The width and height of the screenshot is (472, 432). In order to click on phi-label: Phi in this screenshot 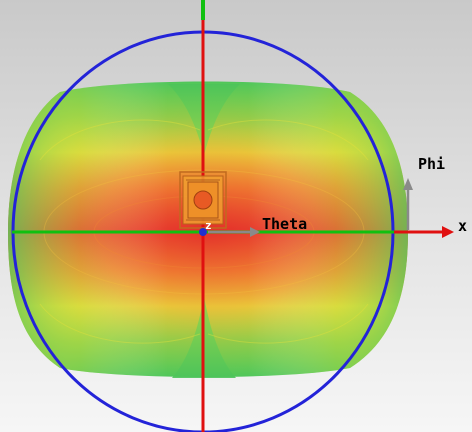, I will do `click(432, 164)`.